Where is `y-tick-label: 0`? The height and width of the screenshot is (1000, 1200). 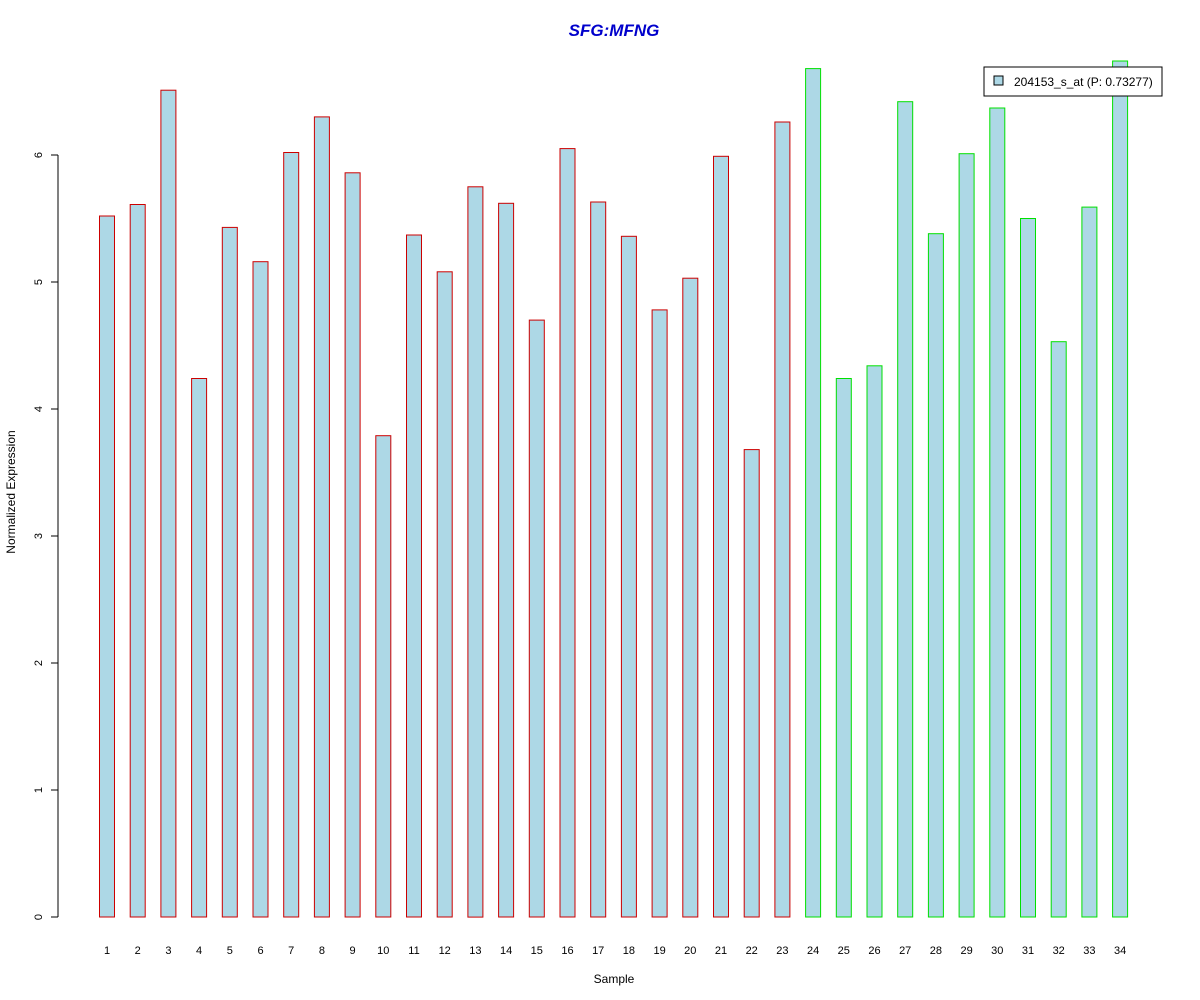 y-tick-label: 0 is located at coordinates (39, 917).